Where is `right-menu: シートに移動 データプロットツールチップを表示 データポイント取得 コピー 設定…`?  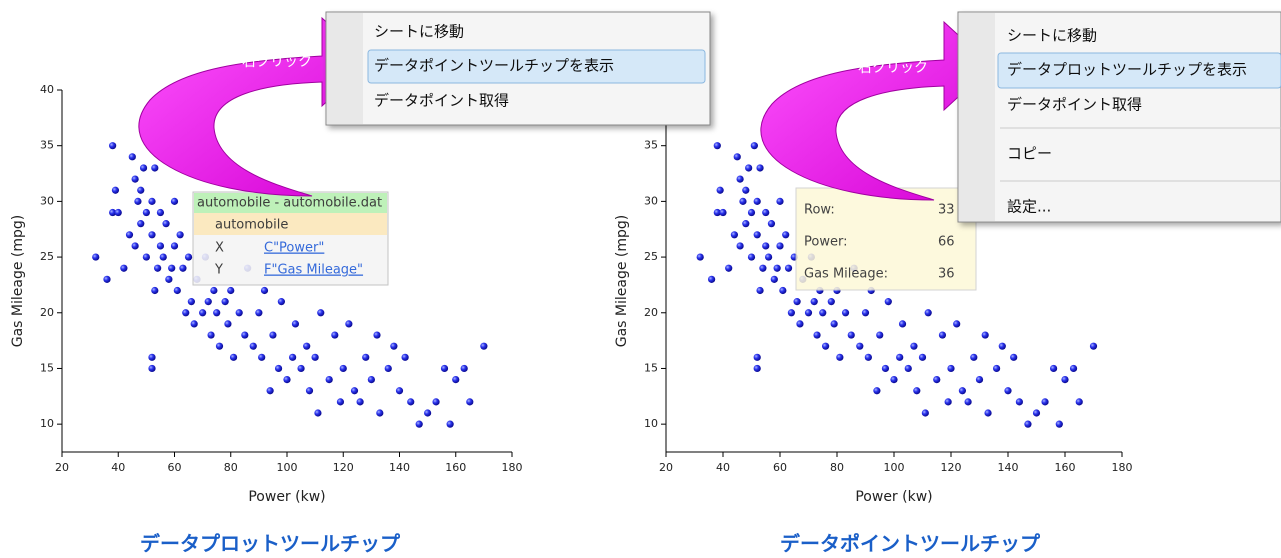 right-menu: シートに移動 データプロットツールチップを表示 データポイント取得 コピー 設定… is located at coordinates (1119, 117).